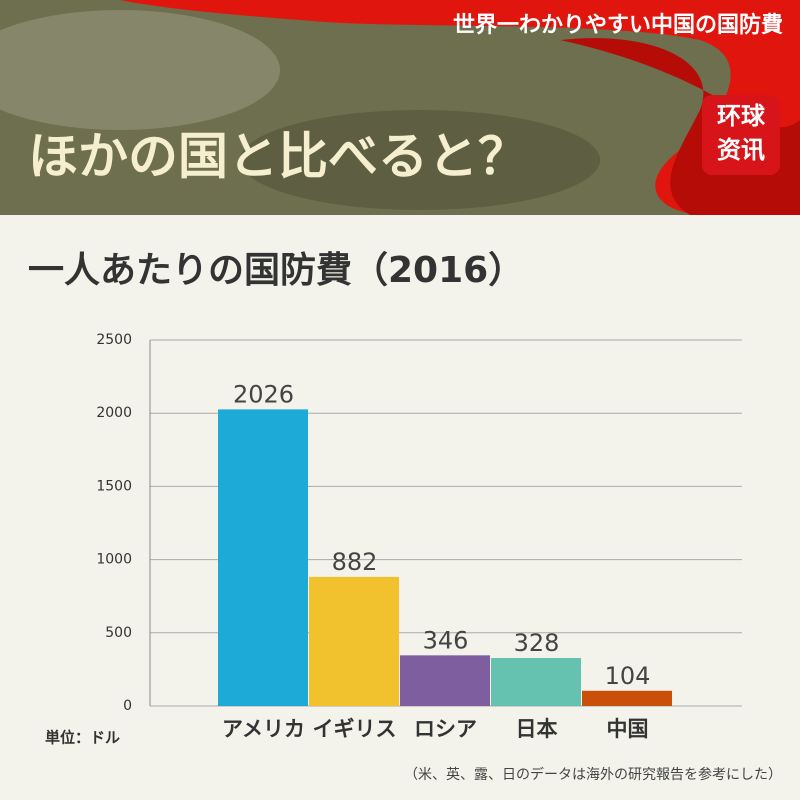 The image size is (800, 804). What do you see at coordinates (593, 774) in the screenshot?
I see `footnote: （米、英、露、日のデータは海外の研究報告を参考にした）` at bounding box center [593, 774].